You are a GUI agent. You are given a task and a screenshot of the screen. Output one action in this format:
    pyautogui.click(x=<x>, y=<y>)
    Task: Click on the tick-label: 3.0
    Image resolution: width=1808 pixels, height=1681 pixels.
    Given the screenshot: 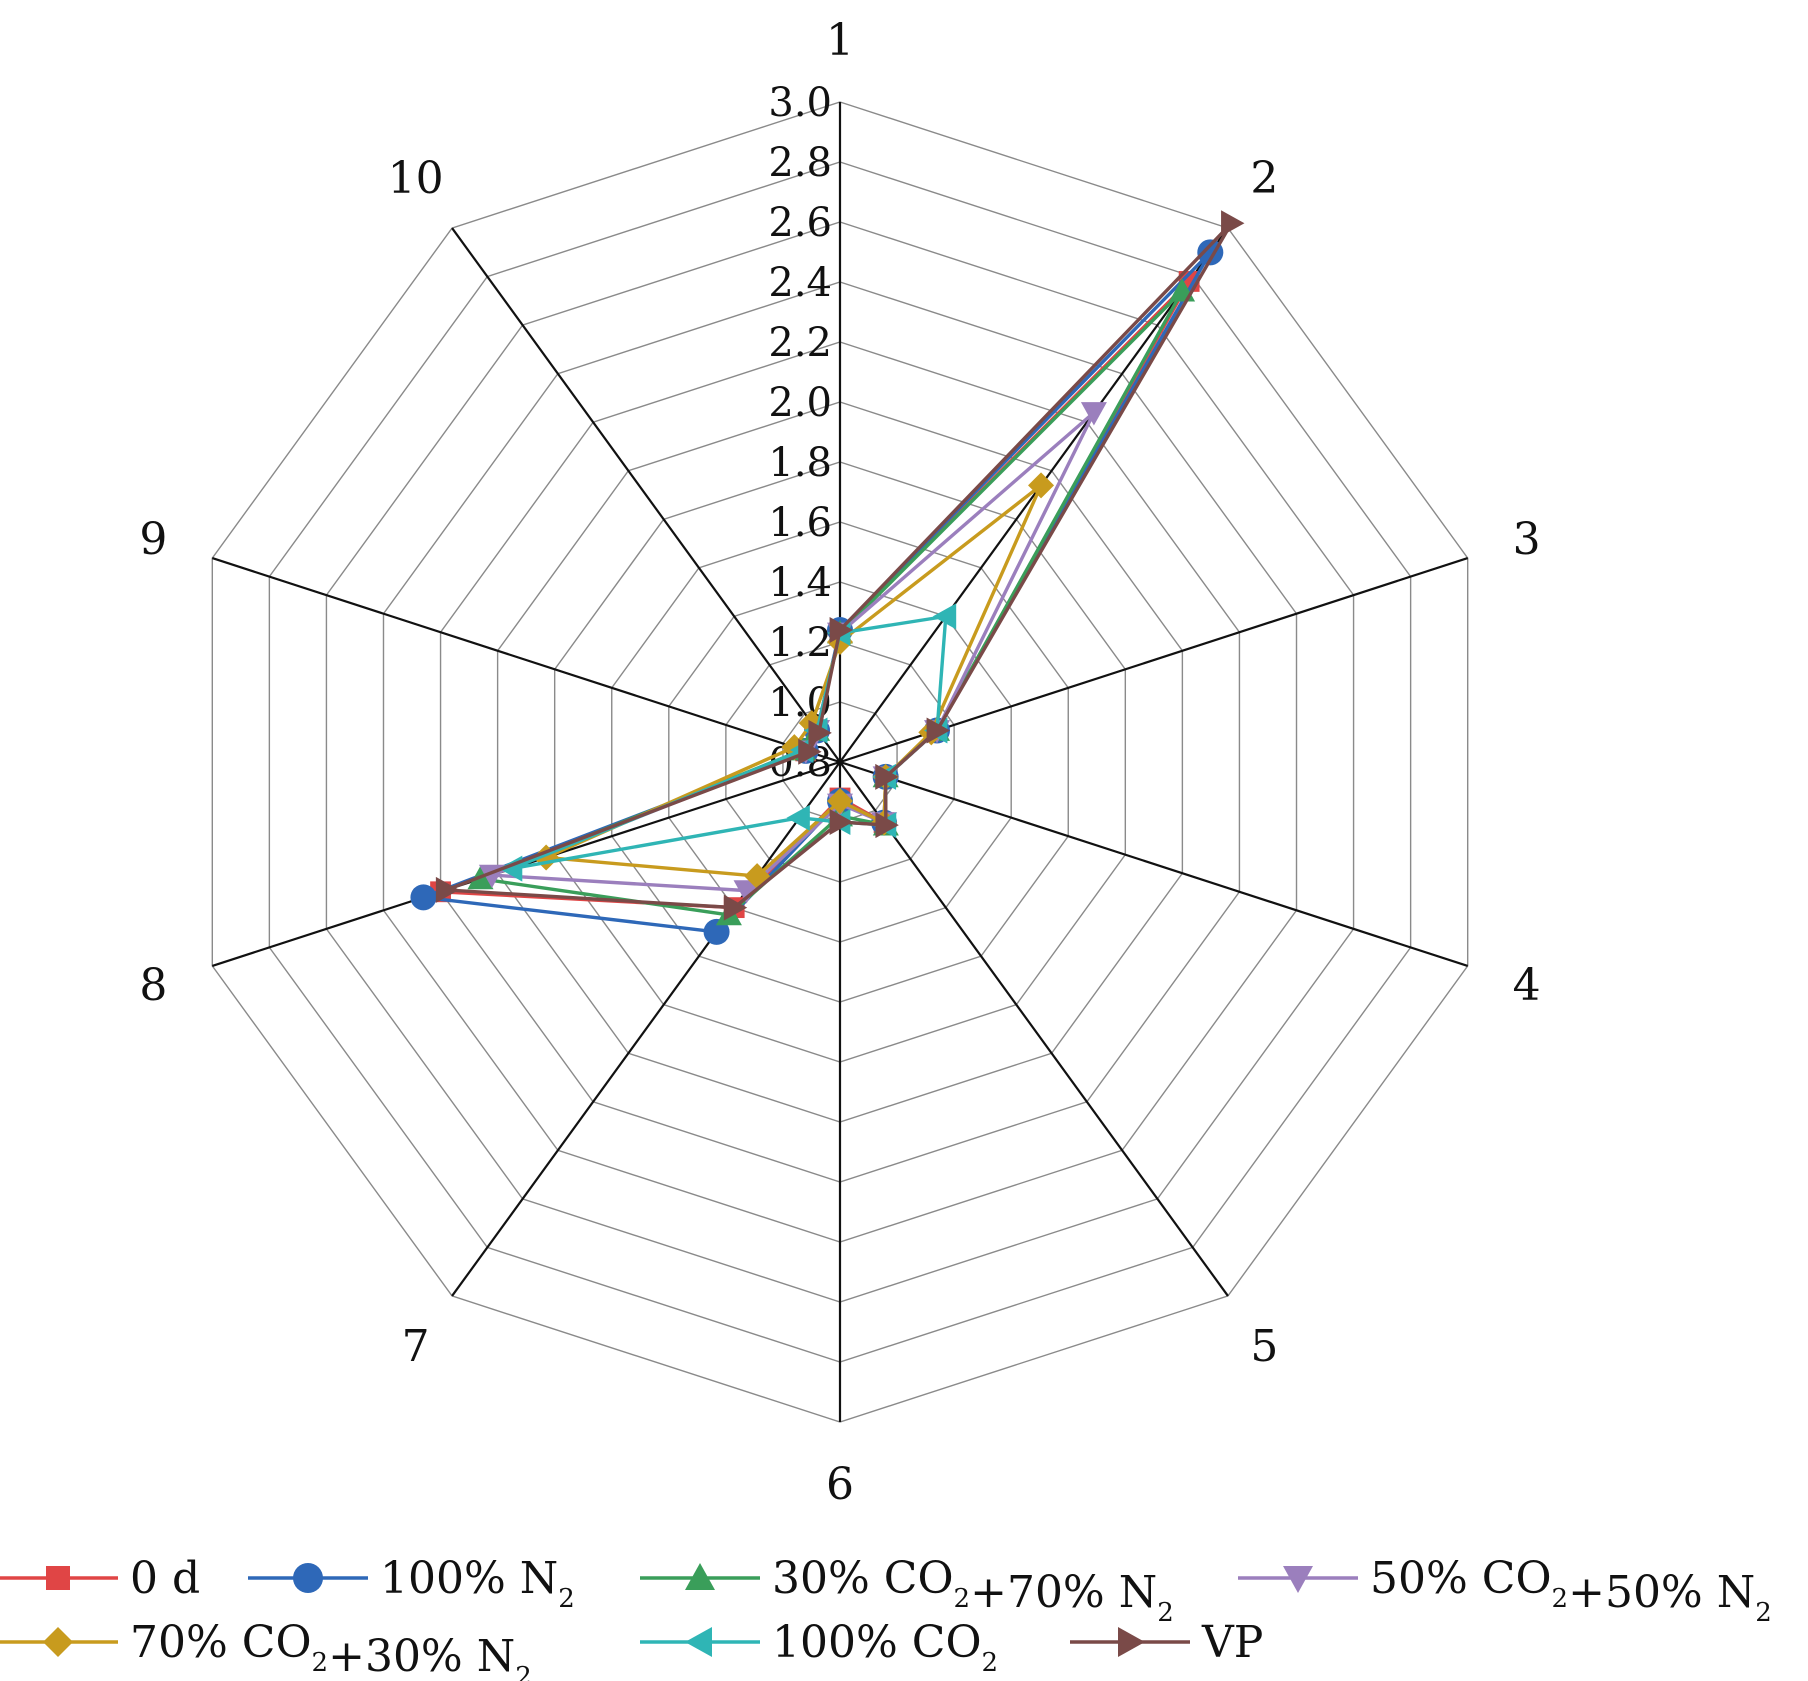 What is the action you would take?
    pyautogui.click(x=800, y=103)
    